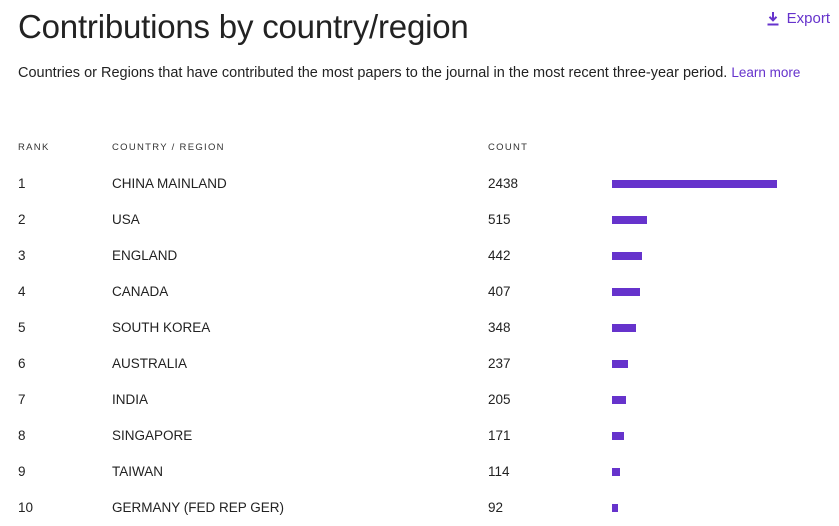  Describe the element at coordinates (150, 363) in the screenshot. I see `country-cell: AUSTRALIA` at that location.